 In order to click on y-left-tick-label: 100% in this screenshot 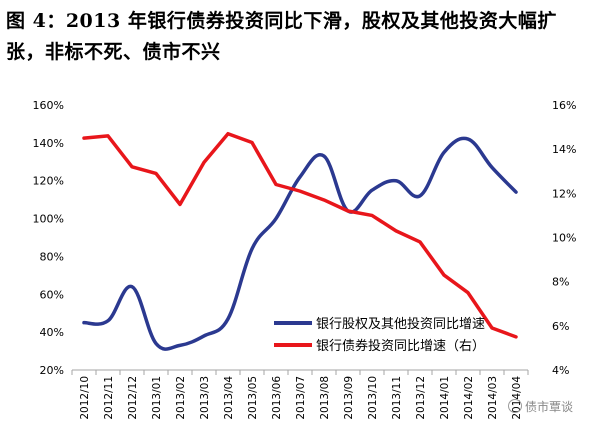, I will do `click(48, 219)`.